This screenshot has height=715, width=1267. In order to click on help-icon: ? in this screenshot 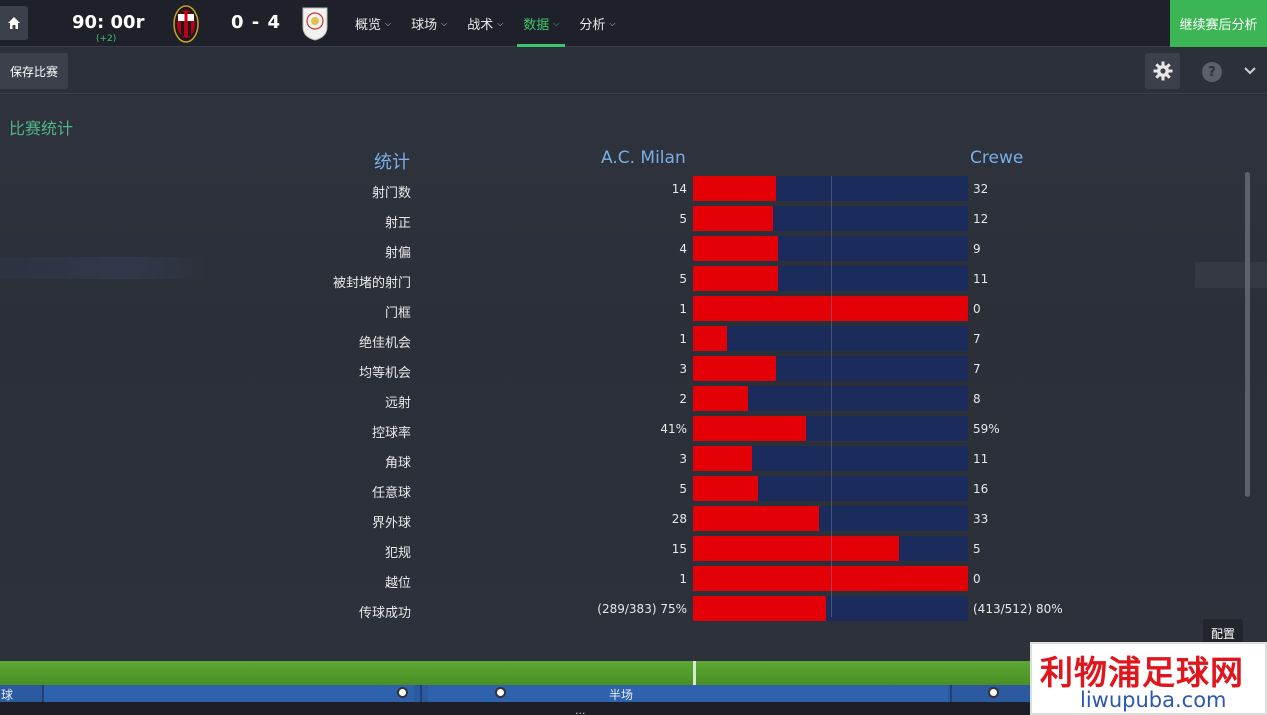, I will do `click(1212, 72)`.